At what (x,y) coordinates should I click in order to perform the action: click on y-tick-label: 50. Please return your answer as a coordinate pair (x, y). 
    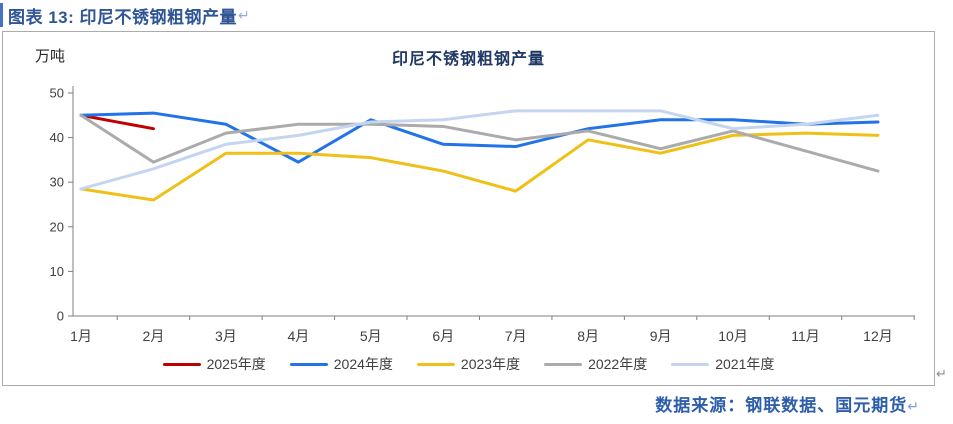
    Looking at the image, I should click on (57, 93).